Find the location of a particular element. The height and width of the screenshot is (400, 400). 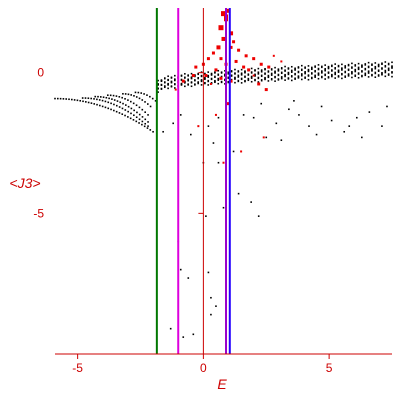

y-tick-label: 0 is located at coordinates (40, 73).